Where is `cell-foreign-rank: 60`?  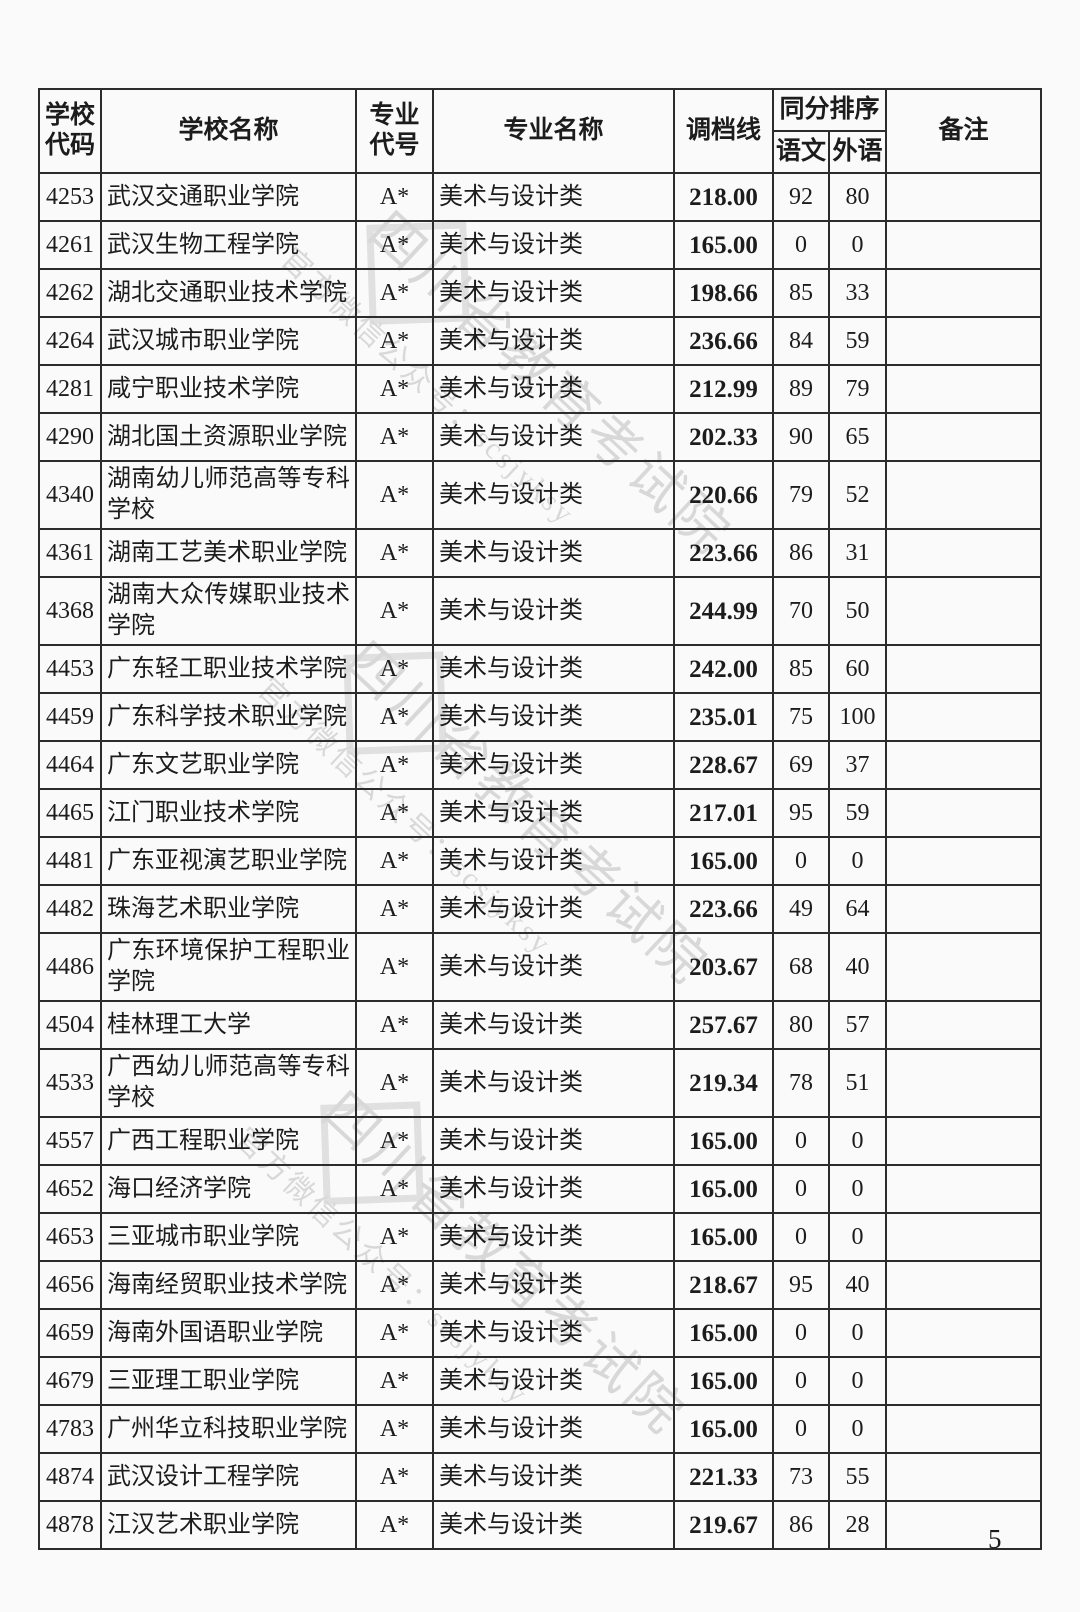 cell-foreign-rank: 60 is located at coordinates (857, 669).